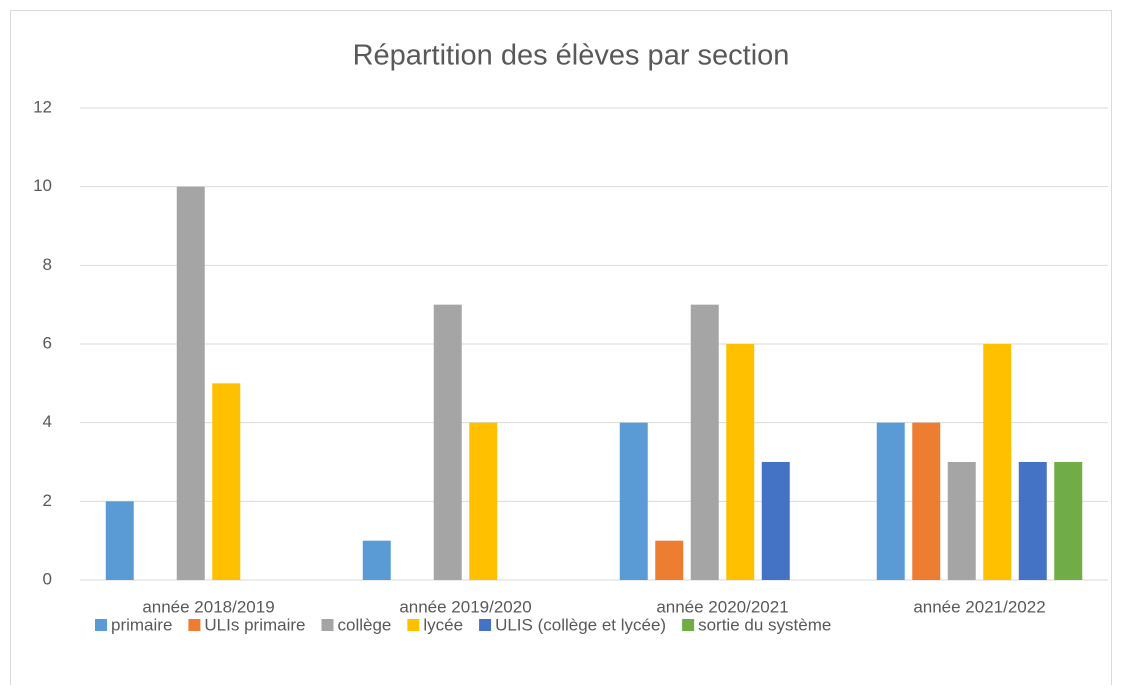 Image resolution: width=1122 pixels, height=690 pixels. Describe the element at coordinates (47, 500) in the screenshot. I see `y-tick-label: 2` at that location.